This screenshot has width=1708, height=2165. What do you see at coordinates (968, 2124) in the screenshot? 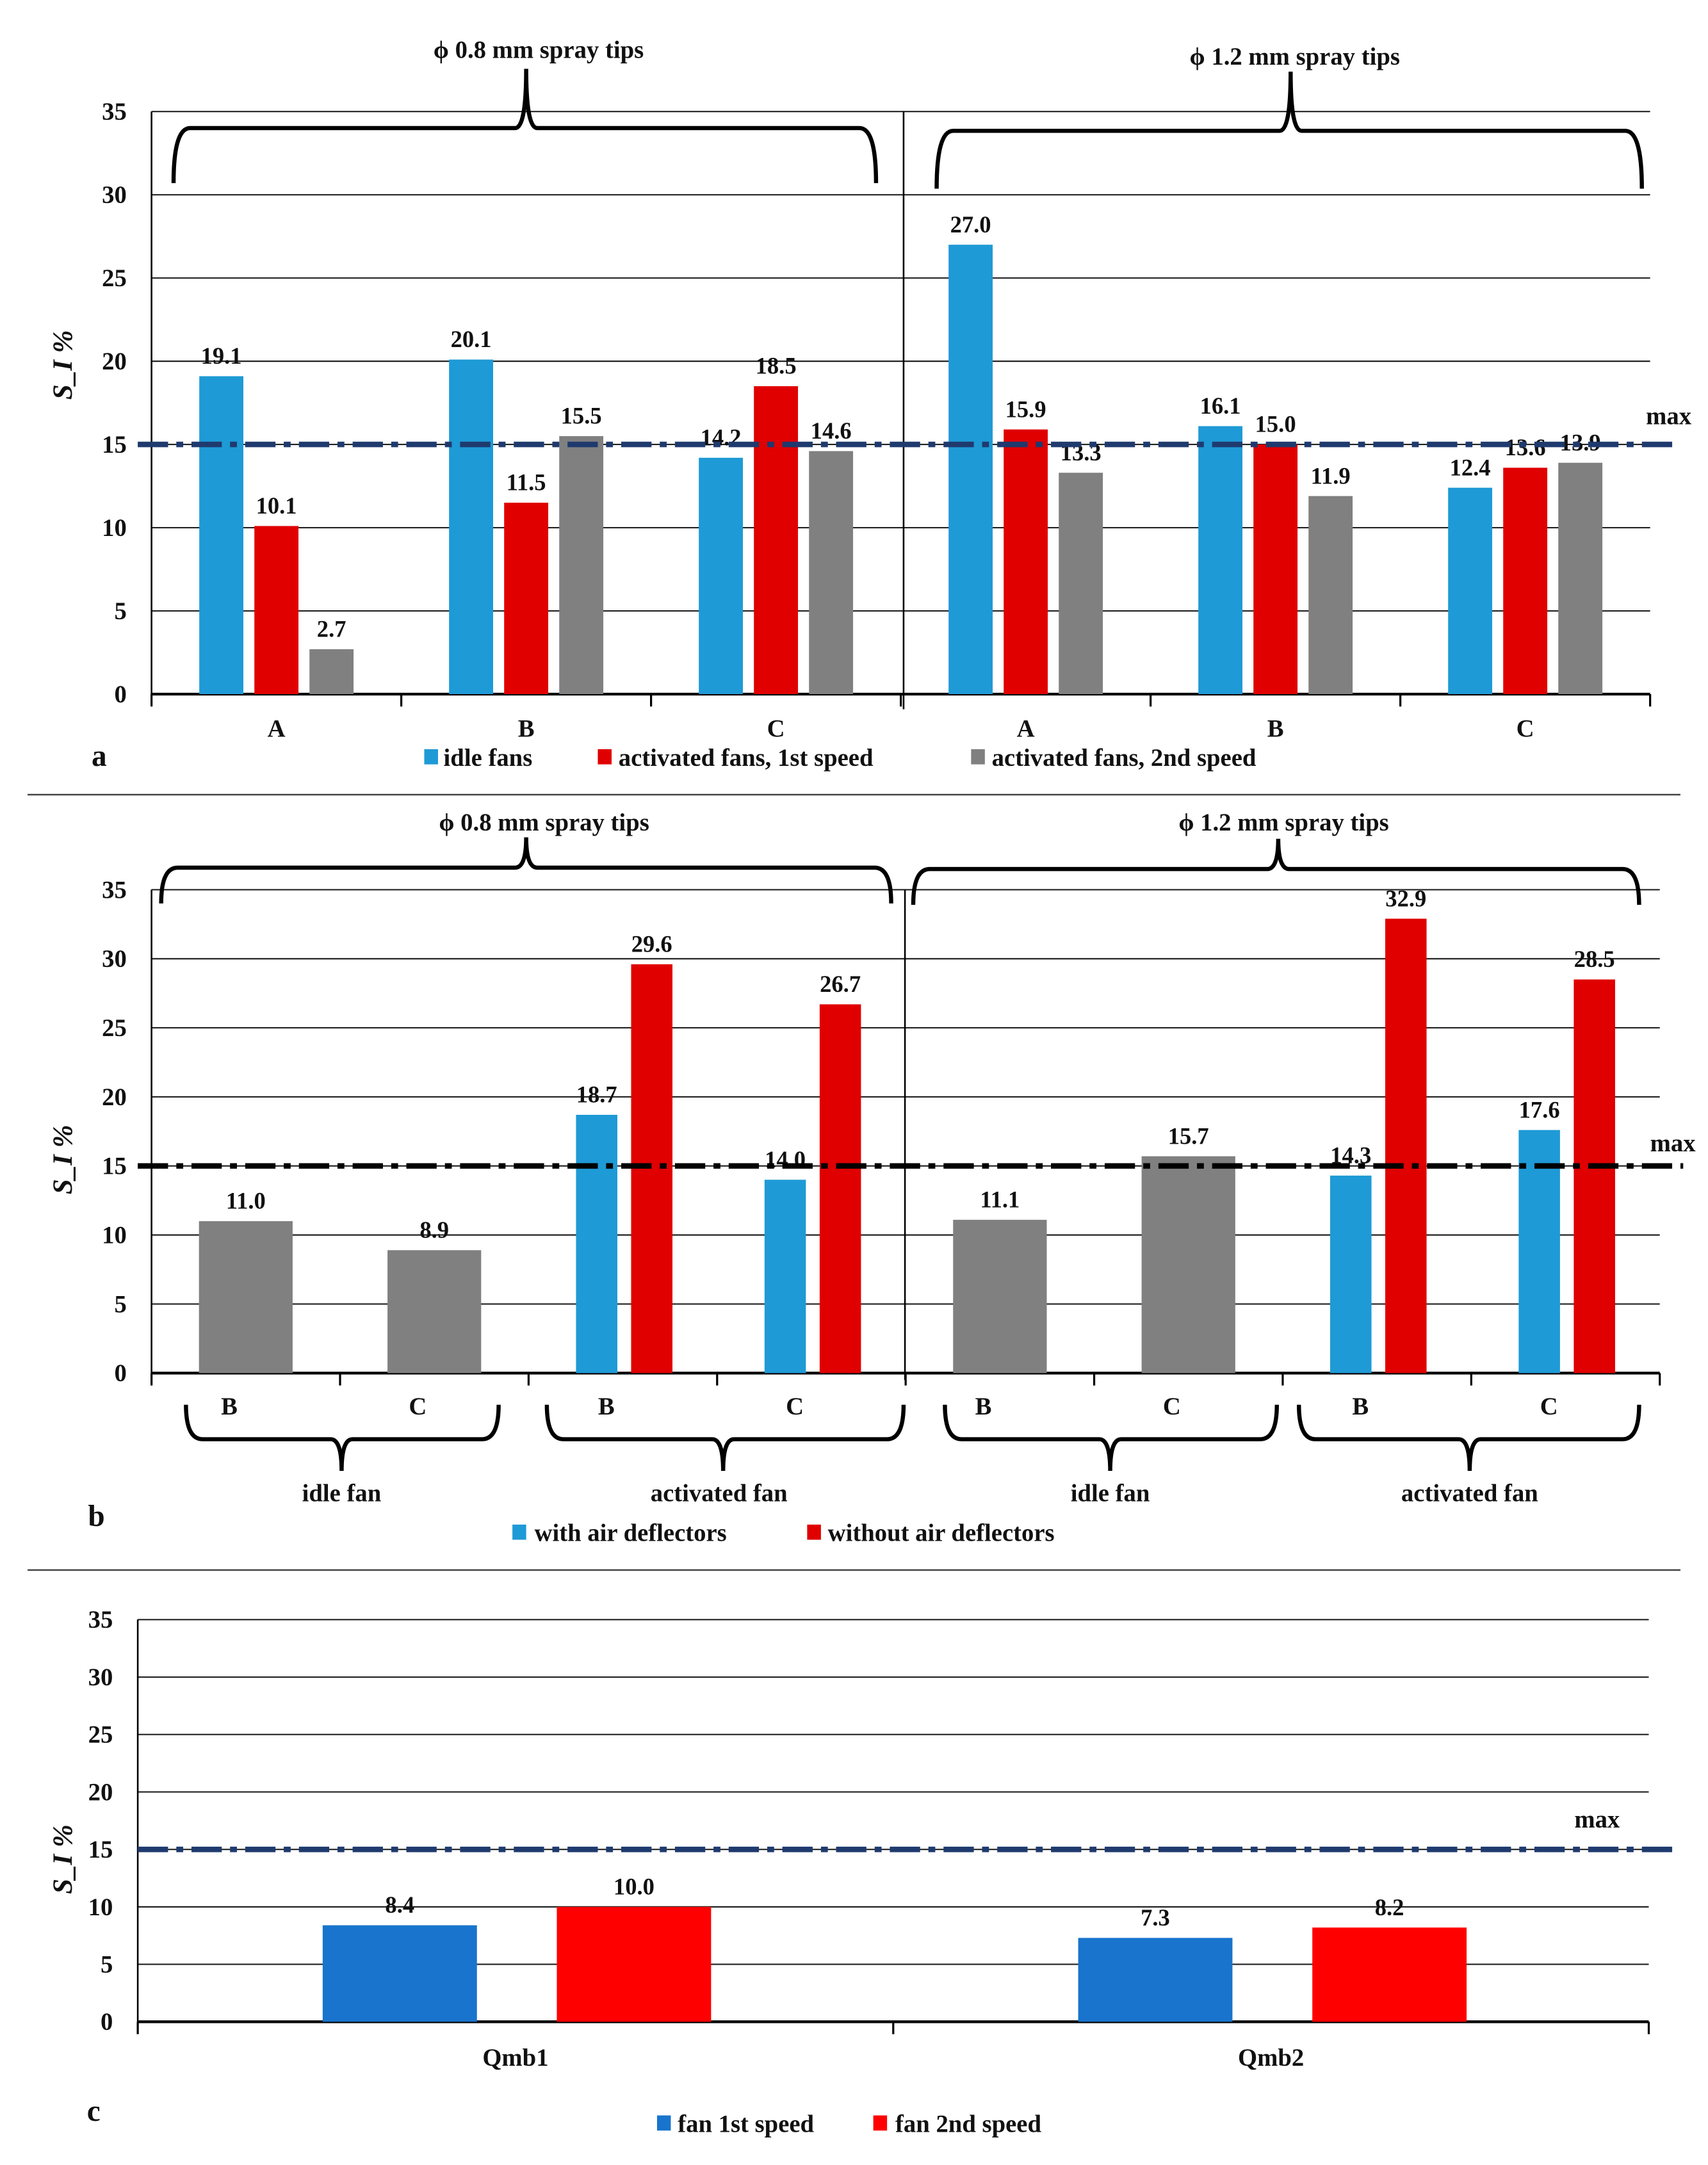
I see `legend-label: fan 2nd speed` at bounding box center [968, 2124].